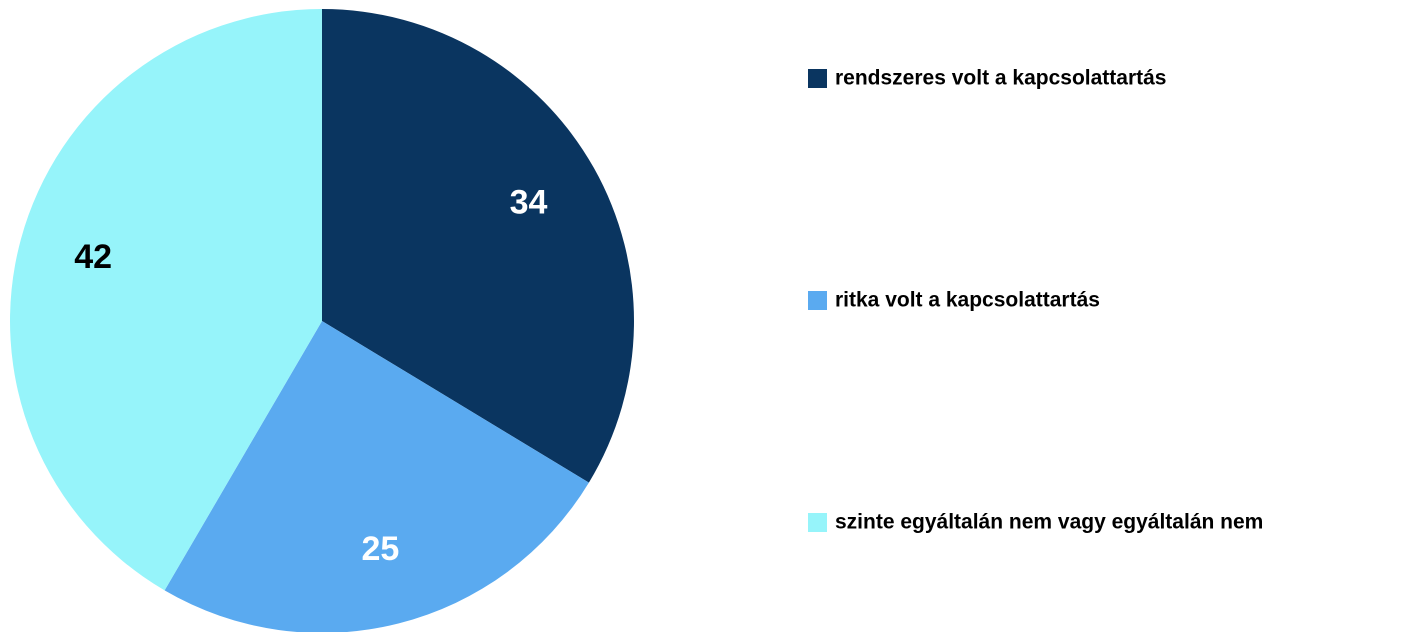 This screenshot has width=1408, height=632. What do you see at coordinates (1001, 78) in the screenshot?
I see `legend-label: rendszeres volt a kapcsolattartás` at bounding box center [1001, 78].